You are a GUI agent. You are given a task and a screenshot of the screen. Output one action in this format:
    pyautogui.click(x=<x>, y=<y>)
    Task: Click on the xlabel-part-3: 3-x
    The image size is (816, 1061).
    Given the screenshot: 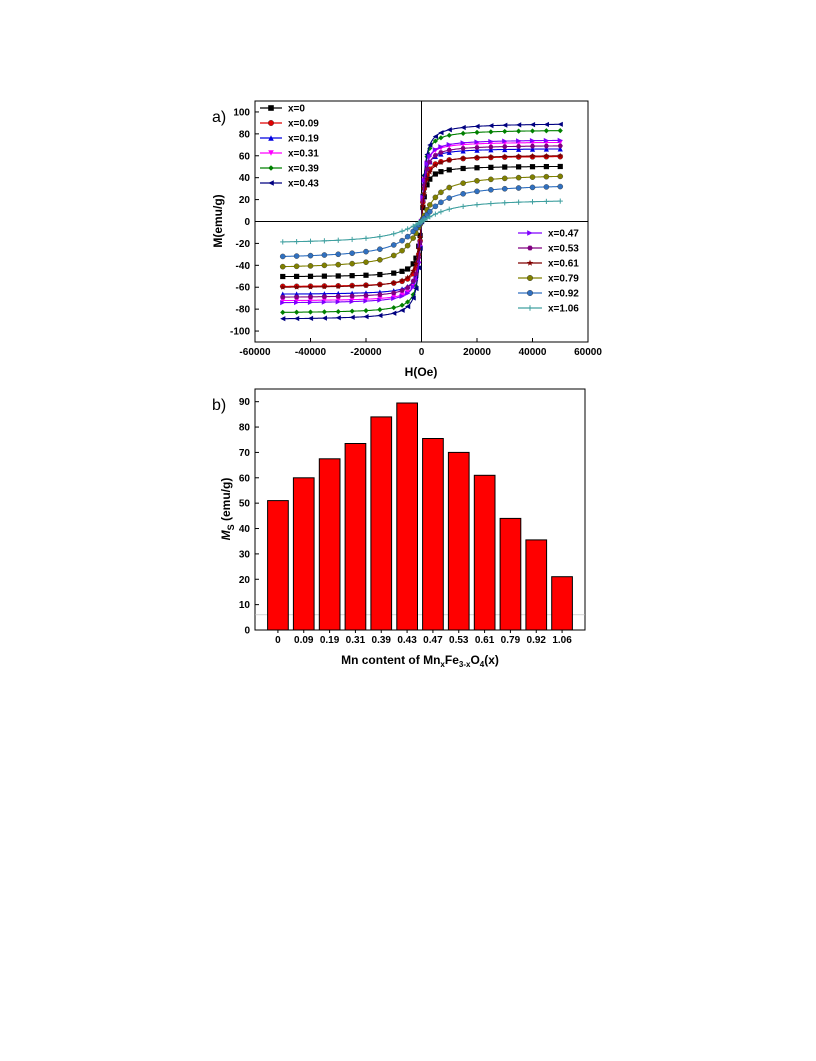 What is the action you would take?
    pyautogui.click(x=465, y=664)
    